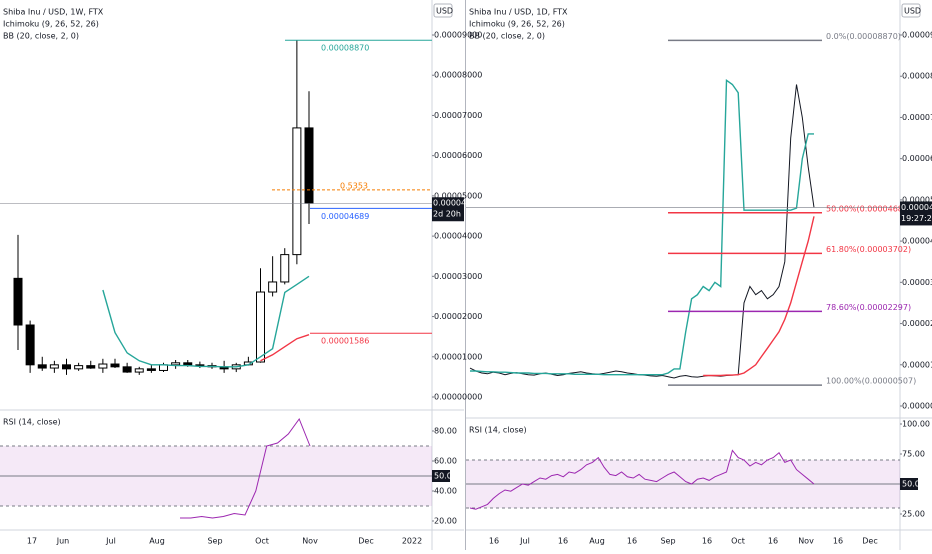 This screenshot has width=932, height=554. Describe the element at coordinates (445, 461) in the screenshot. I see `y-tick-label: 60.00` at that location.